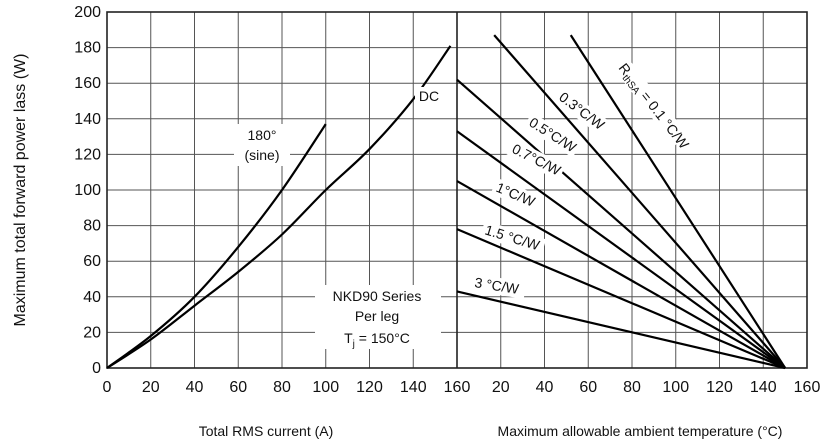 Image resolution: width=829 pixels, height=446 pixels. What do you see at coordinates (369, 387) in the screenshot?
I see `left-x-tick-label: 120` at bounding box center [369, 387].